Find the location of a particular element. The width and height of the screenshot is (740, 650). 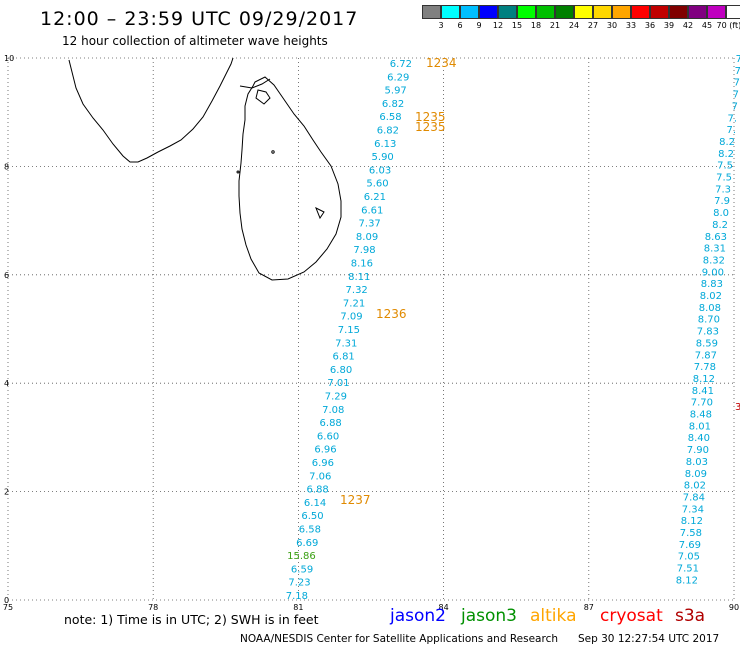

swh-value: 7.5 is located at coordinates (724, 178).